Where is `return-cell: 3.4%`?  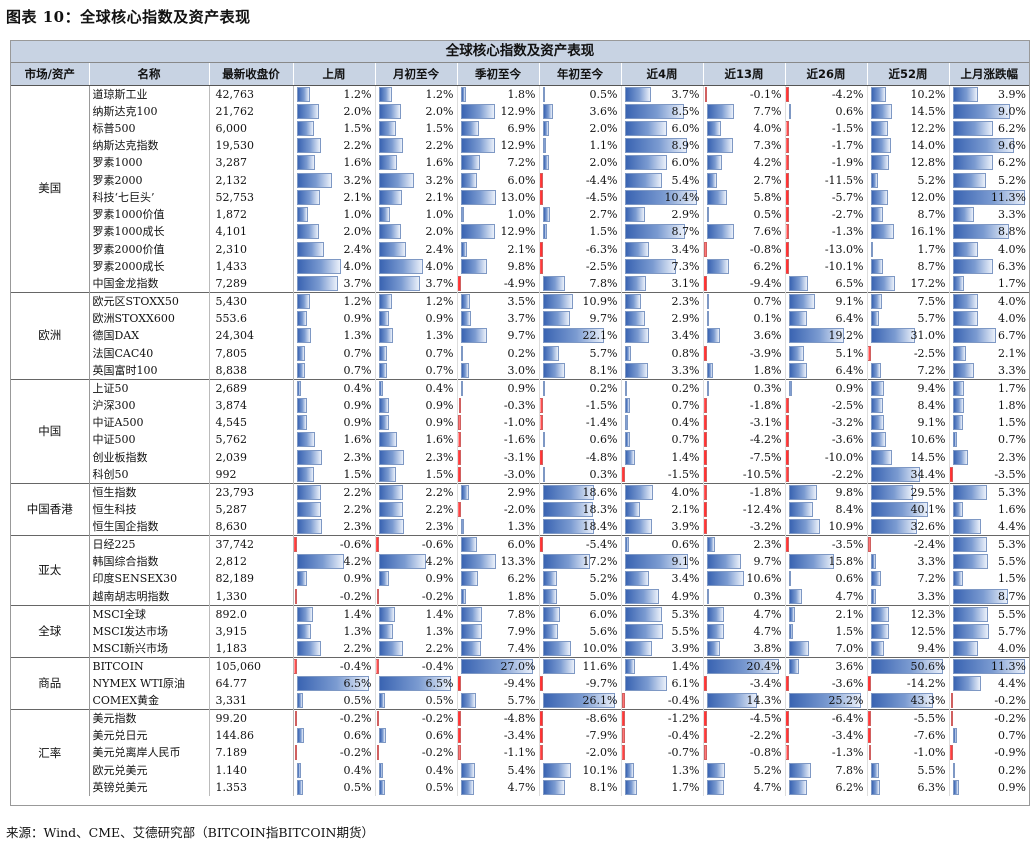 return-cell: 3.4% is located at coordinates (661, 579).